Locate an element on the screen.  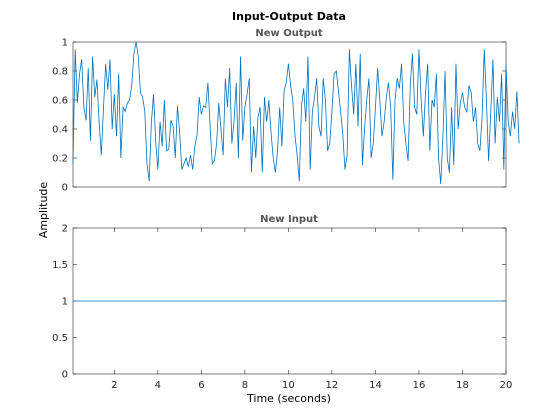
y-tick-label: 0.5 is located at coordinates (60, 338).